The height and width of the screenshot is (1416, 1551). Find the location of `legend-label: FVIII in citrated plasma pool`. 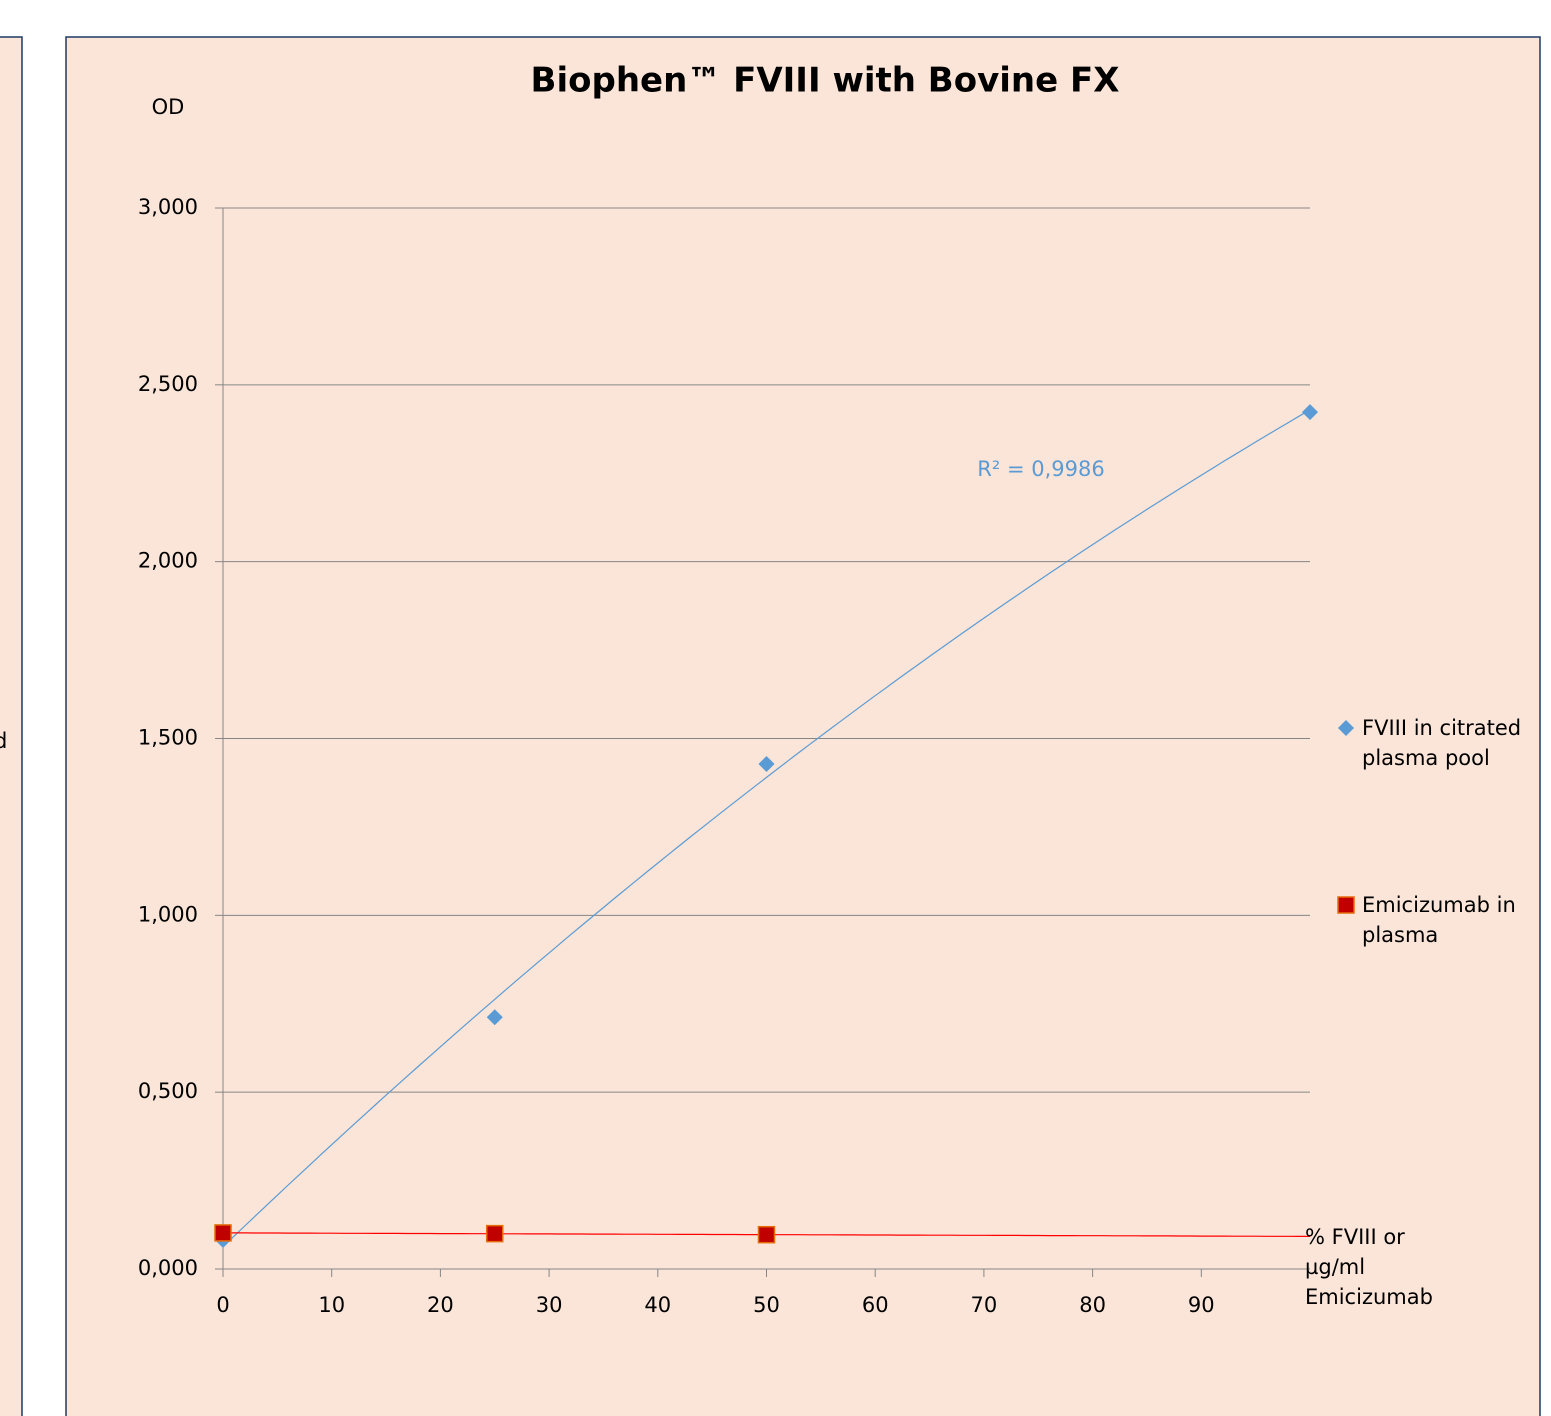

legend-label: FVIII in citrated plasma pool is located at coordinates (1442, 743).